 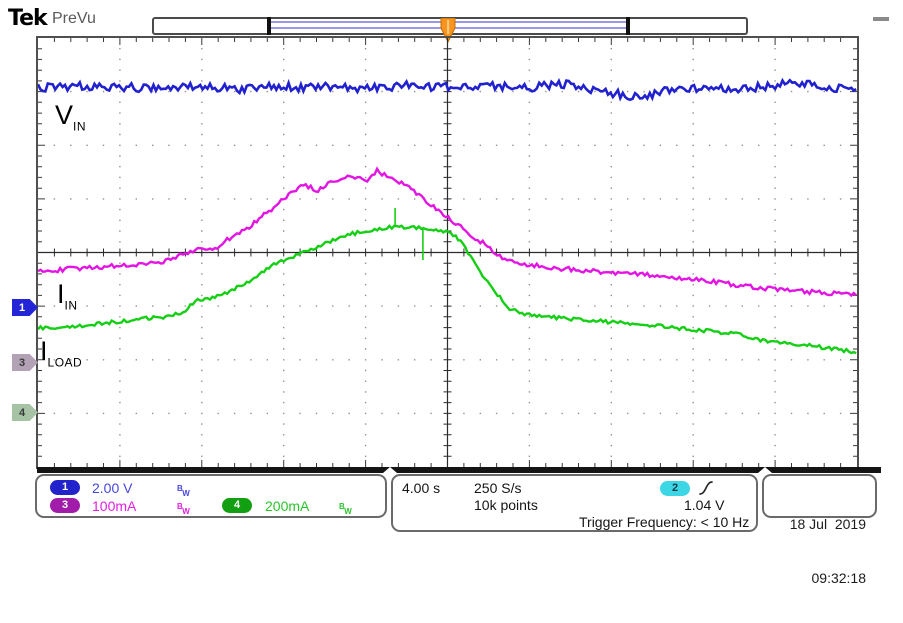 I want to click on rising-edge-icon, so click(x=706, y=490).